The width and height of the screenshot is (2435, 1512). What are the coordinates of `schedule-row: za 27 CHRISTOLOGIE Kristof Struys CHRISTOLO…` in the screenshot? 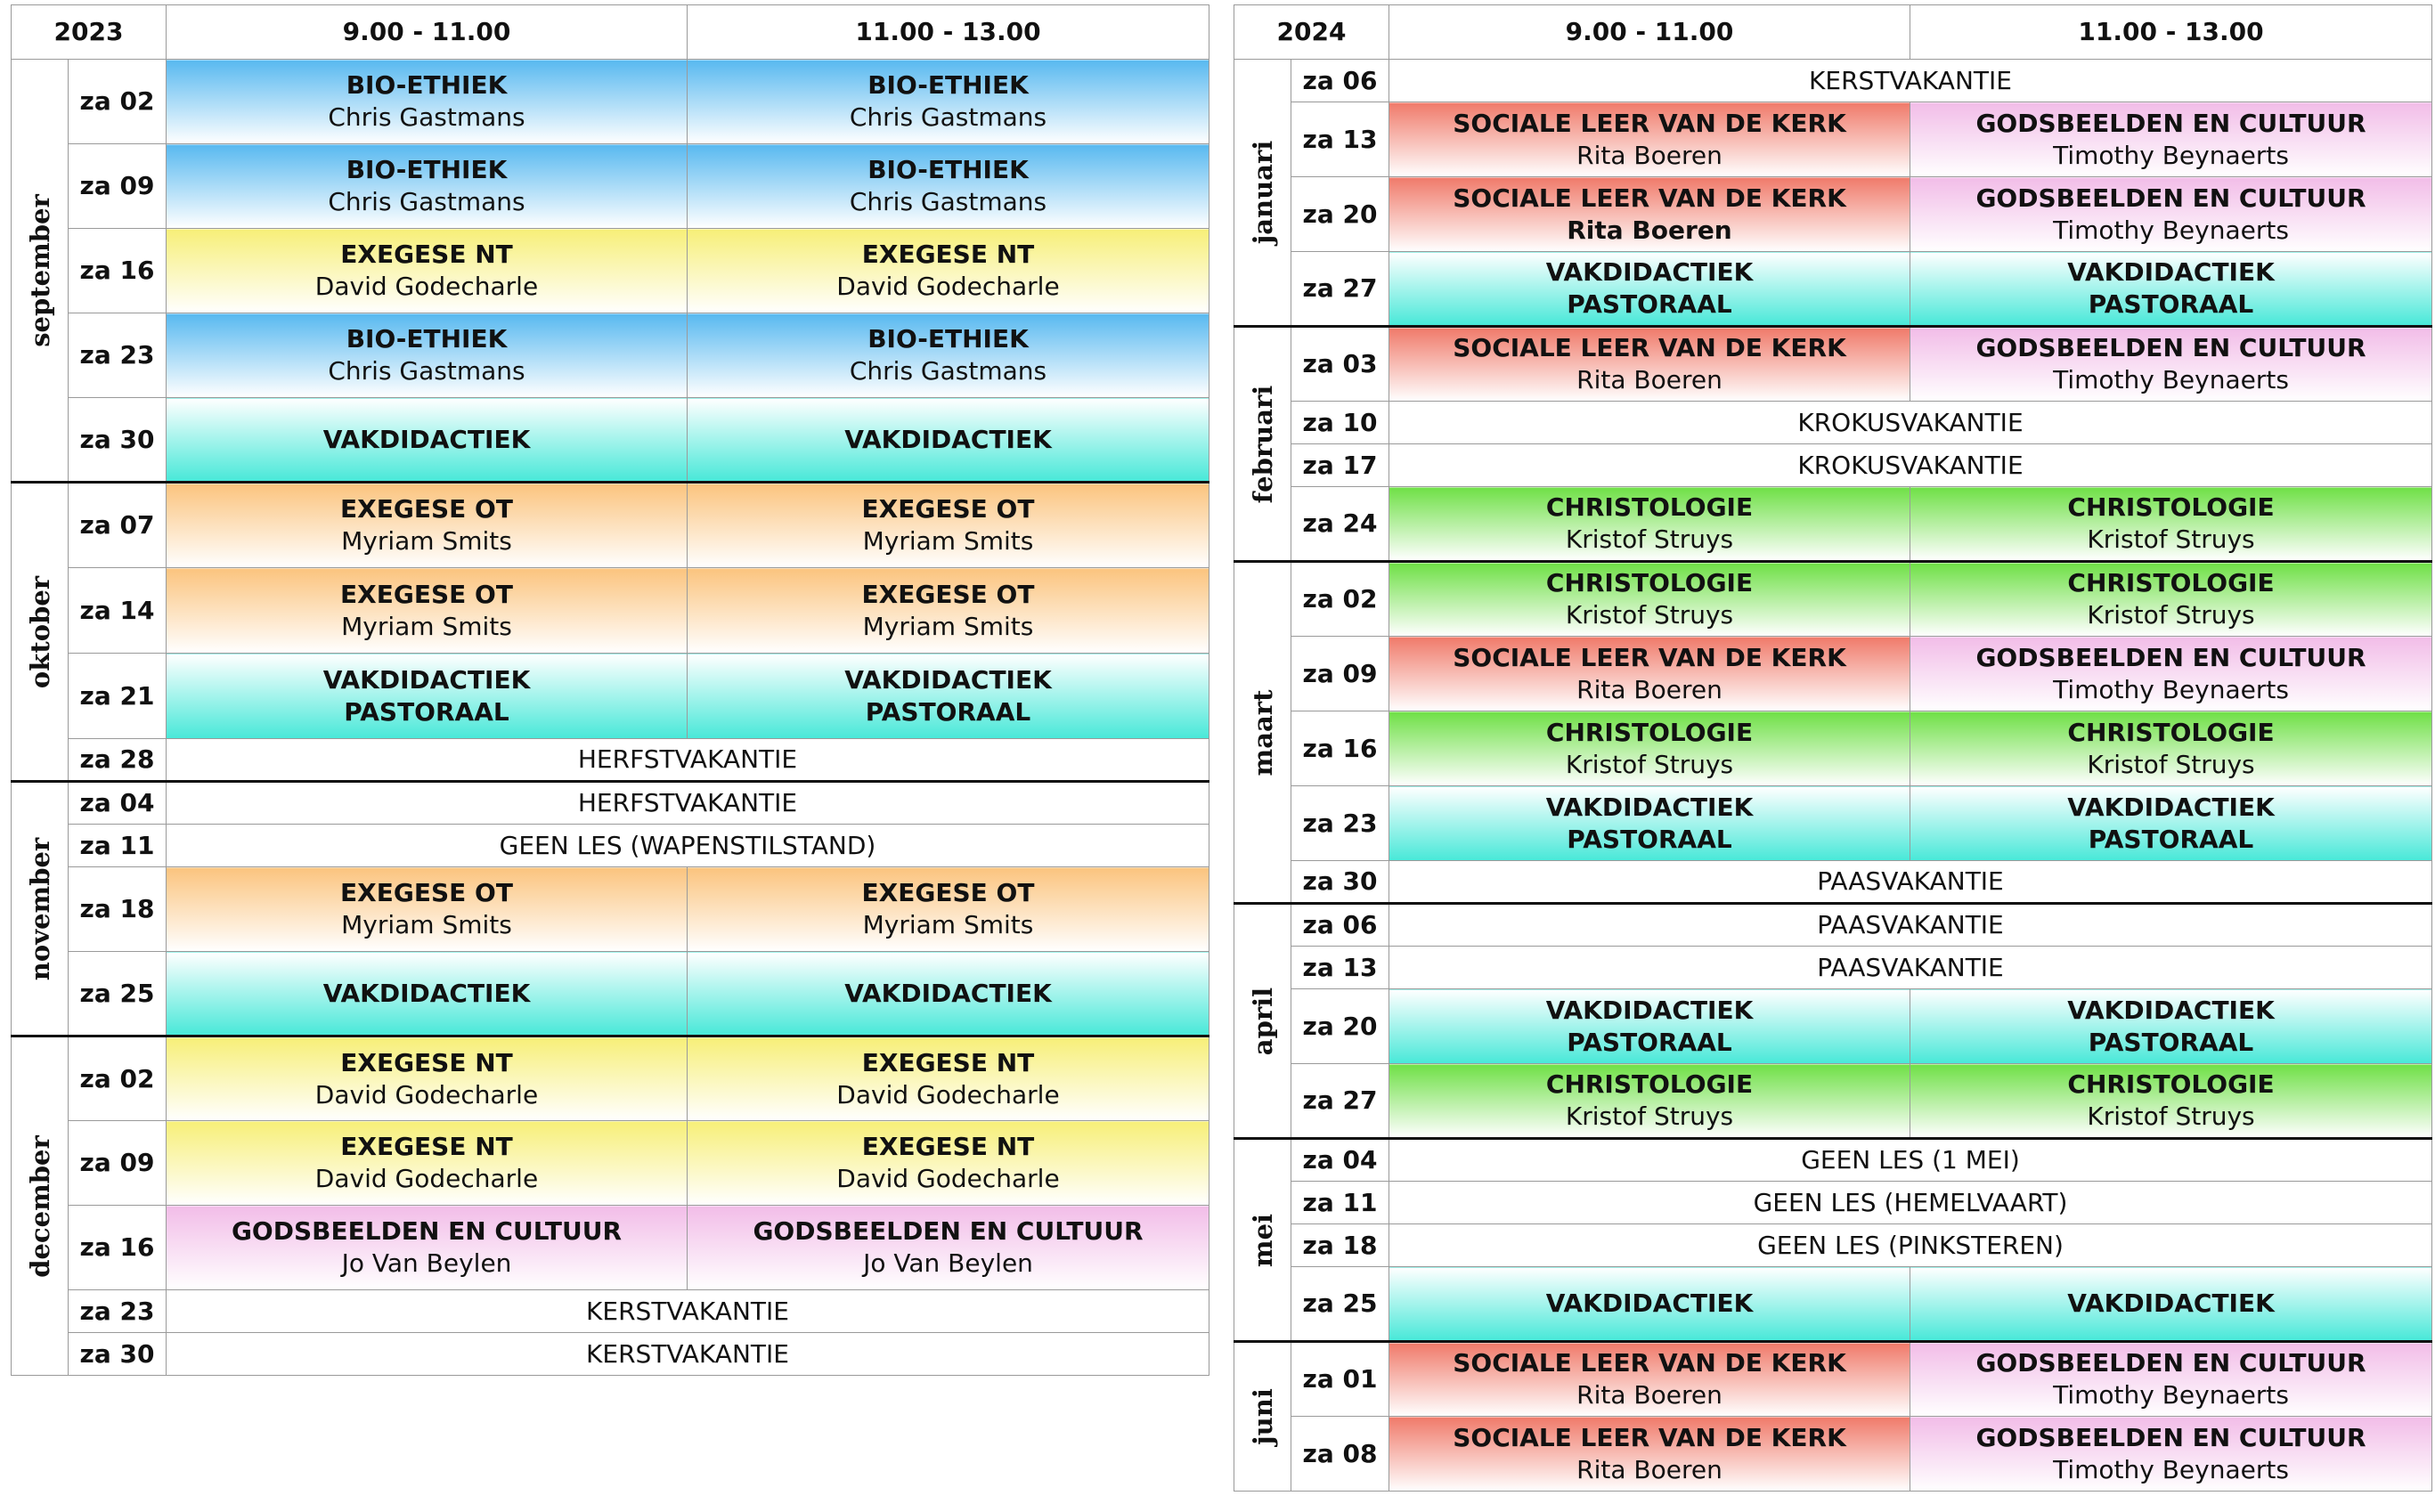 It's located at (1833, 1101).